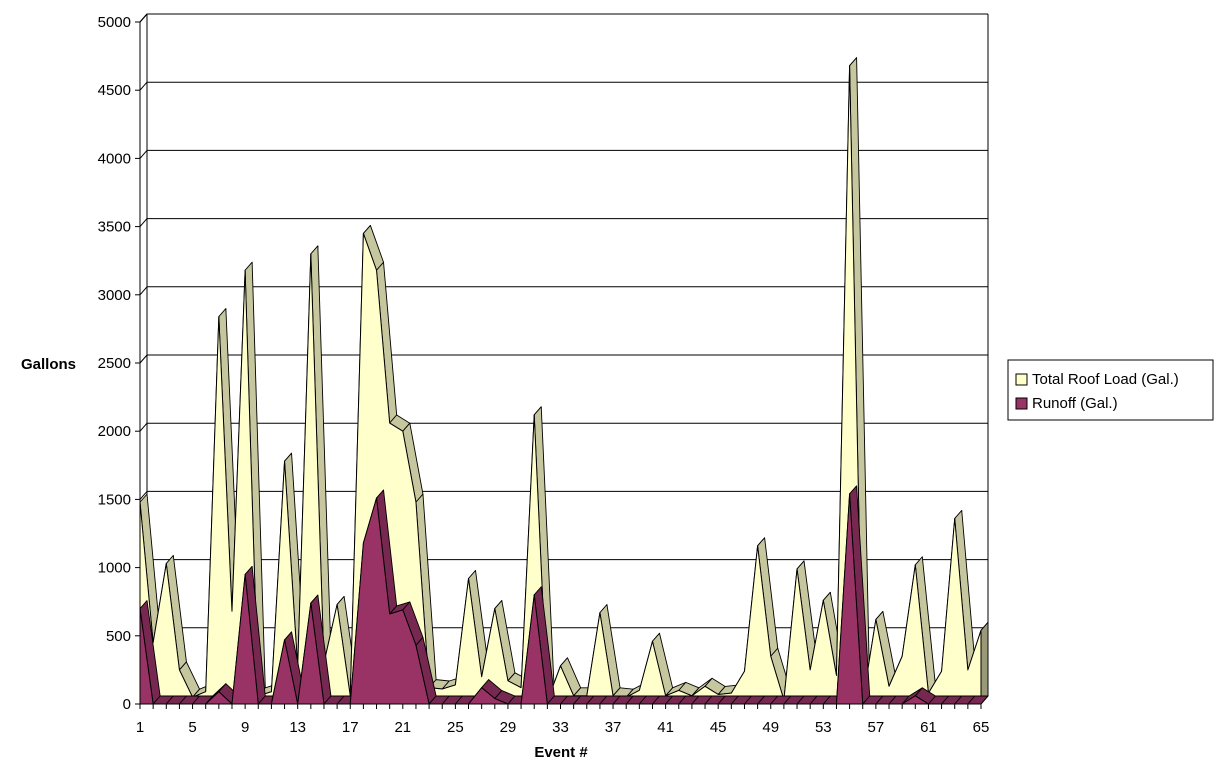 This screenshot has height=761, width=1221. I want to click on x-tick-label: 41, so click(665, 727).